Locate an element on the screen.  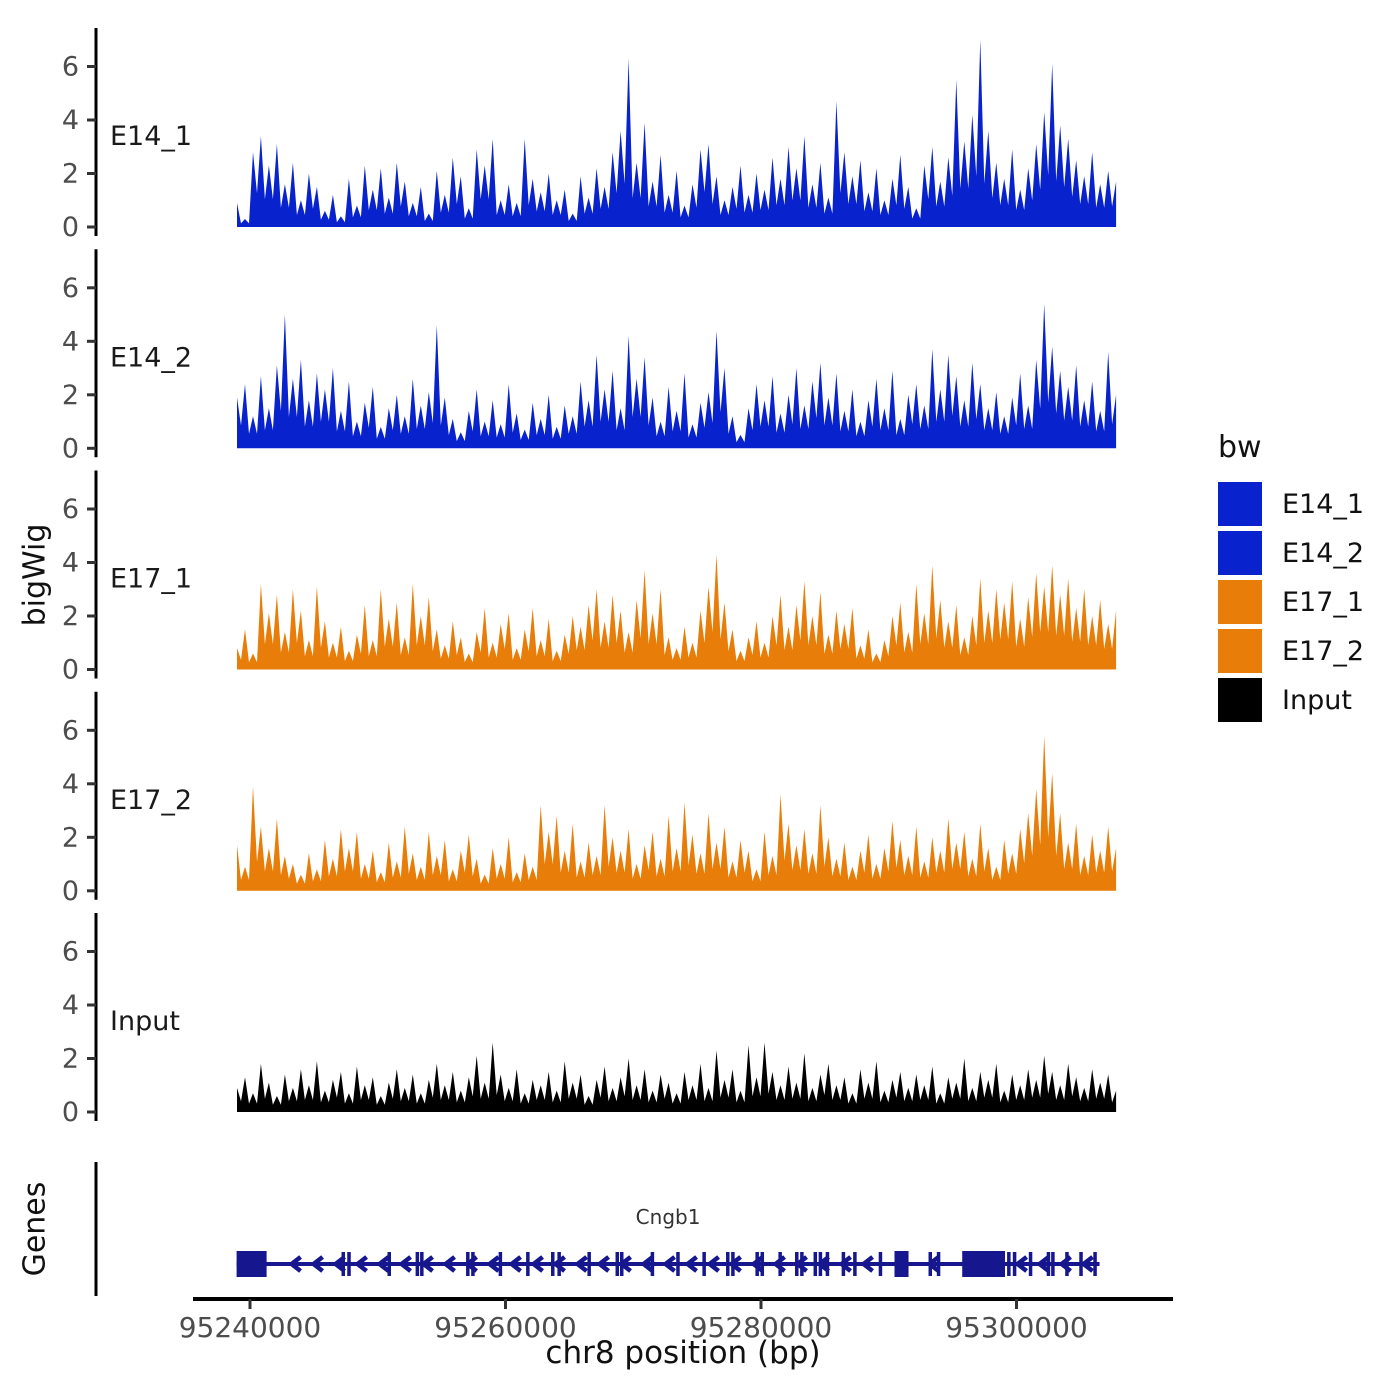
legend-label: E14_1 is located at coordinates (1323, 504).